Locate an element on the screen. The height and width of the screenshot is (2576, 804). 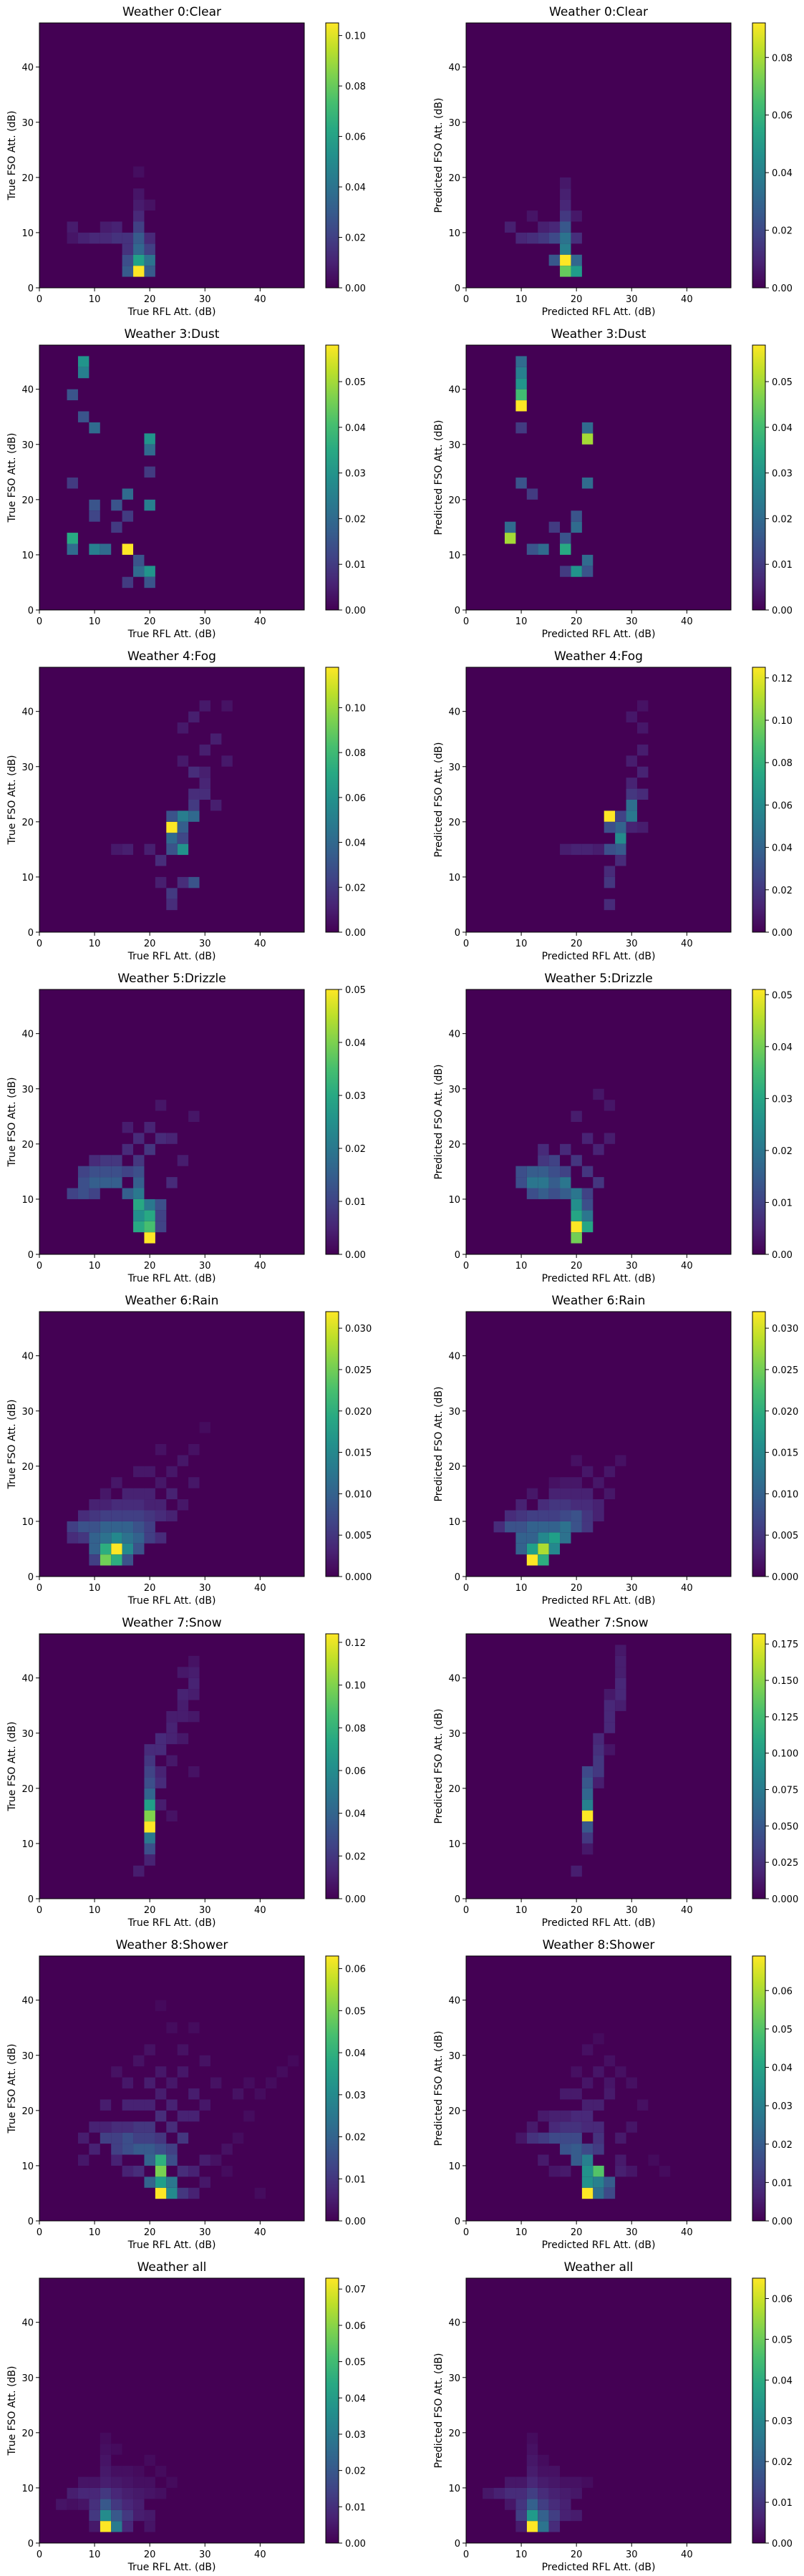
x-tick-label: 40 is located at coordinates (687, 1589).